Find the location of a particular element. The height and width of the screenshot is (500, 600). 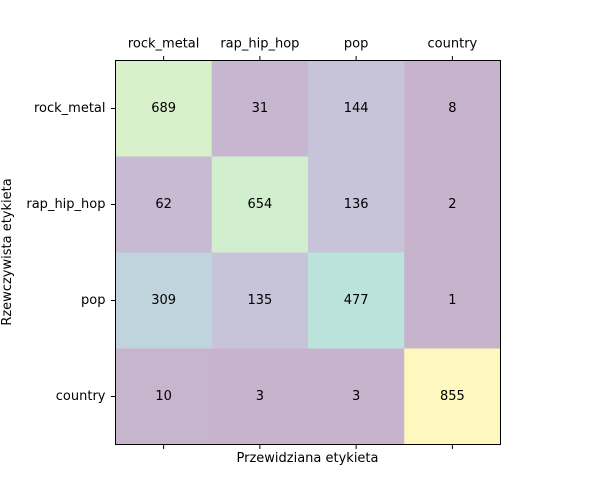

cell-value-label: 144 is located at coordinates (356, 108).